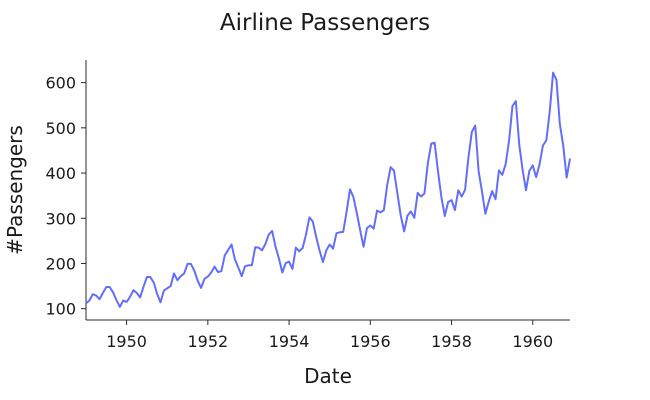 The height and width of the screenshot is (400, 650). Describe the element at coordinates (325, 23) in the screenshot. I see `chart-title: Airline Passengers` at that location.